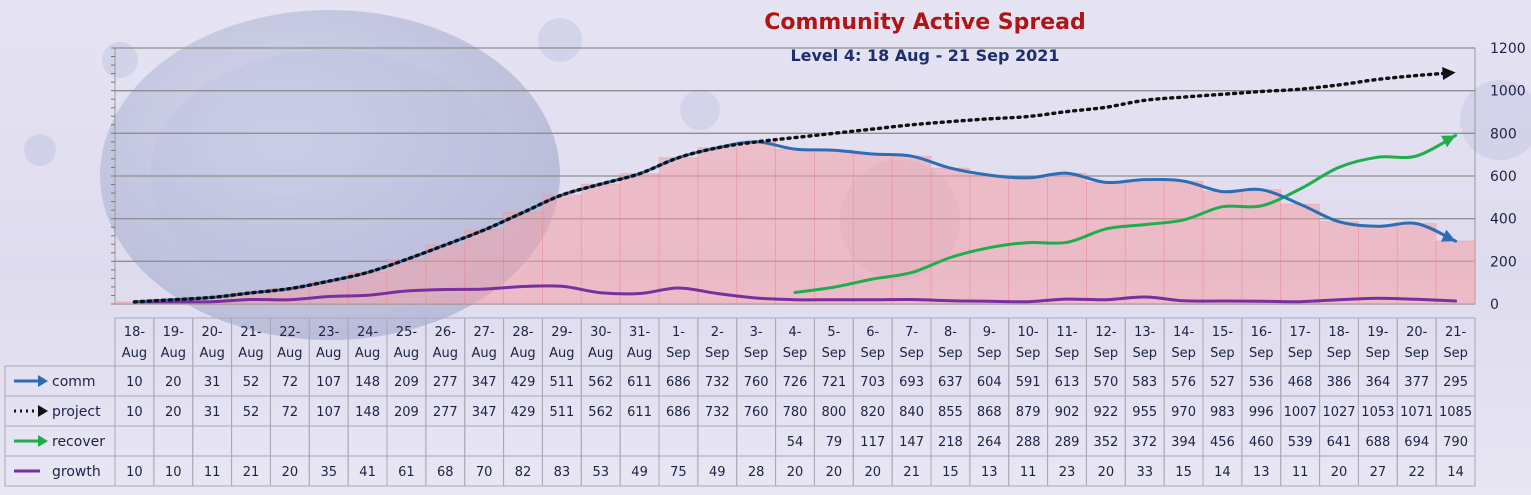 The image size is (1531, 495). I want to click on table-value: 511, so click(561, 412).